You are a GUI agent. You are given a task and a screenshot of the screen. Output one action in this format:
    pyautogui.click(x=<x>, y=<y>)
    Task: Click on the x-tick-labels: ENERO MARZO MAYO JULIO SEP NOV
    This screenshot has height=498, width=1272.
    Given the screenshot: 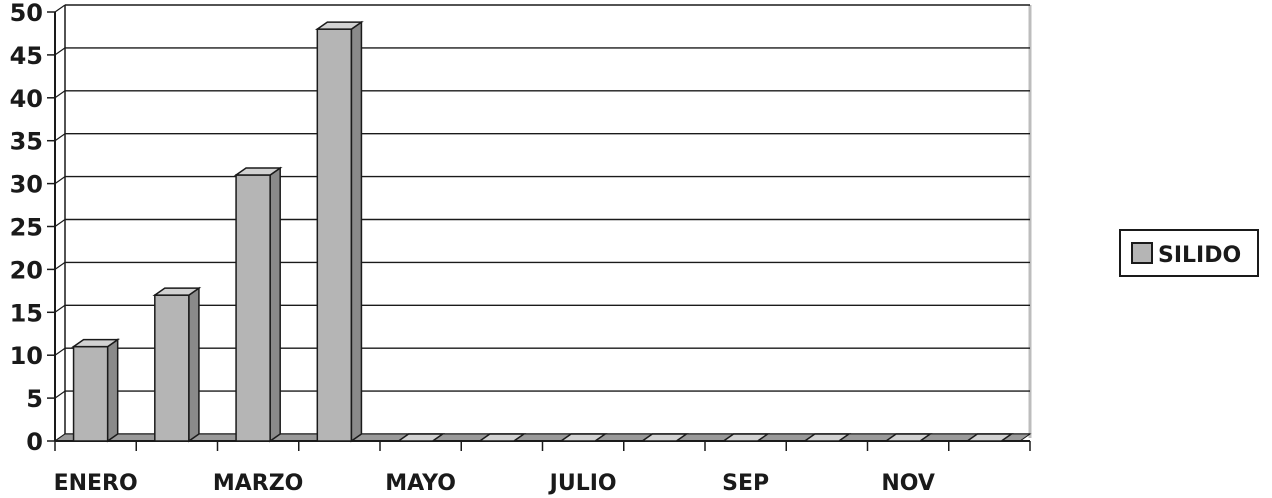 What is the action you would take?
    pyautogui.click(x=494, y=483)
    